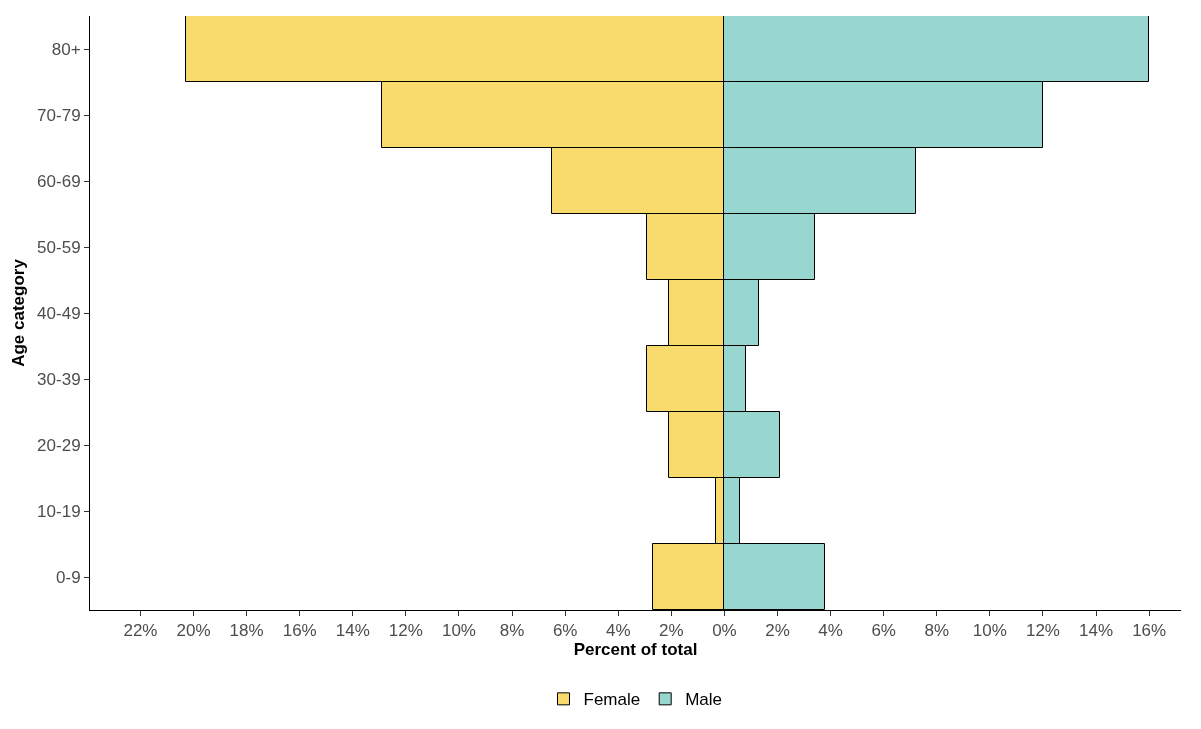 The height and width of the screenshot is (729, 1201). What do you see at coordinates (59, 181) in the screenshot?
I see `y-tick-label: 60-69` at bounding box center [59, 181].